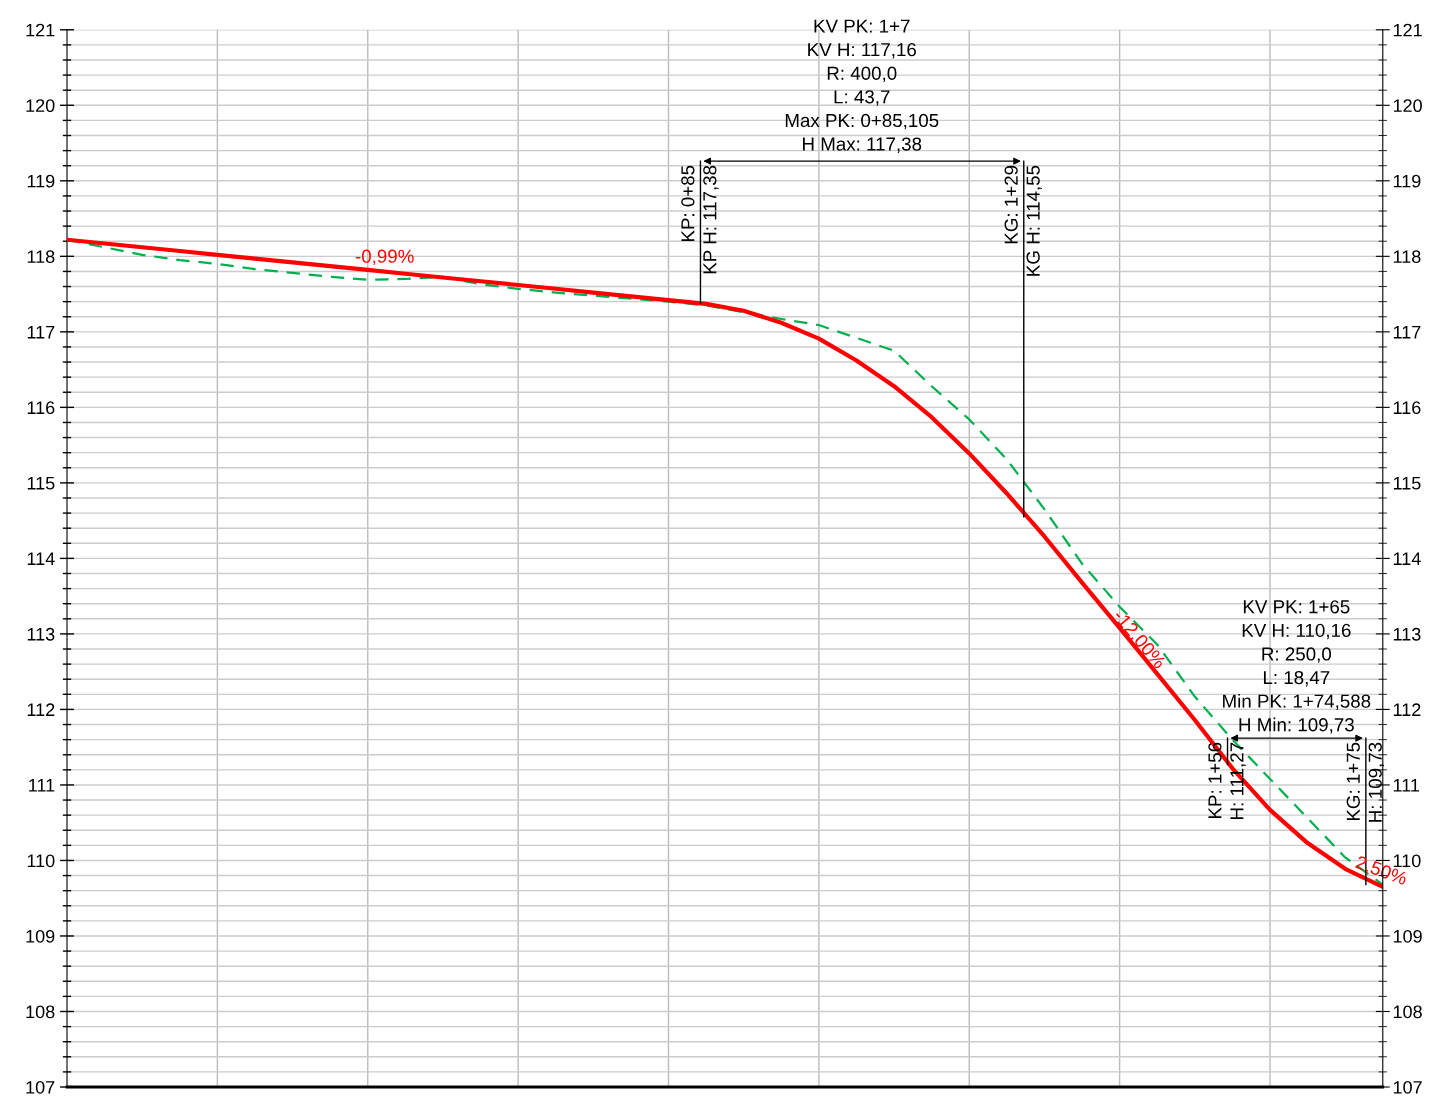  Describe the element at coordinates (41, 181) in the screenshot. I see `y-tick-label: 119` at that location.